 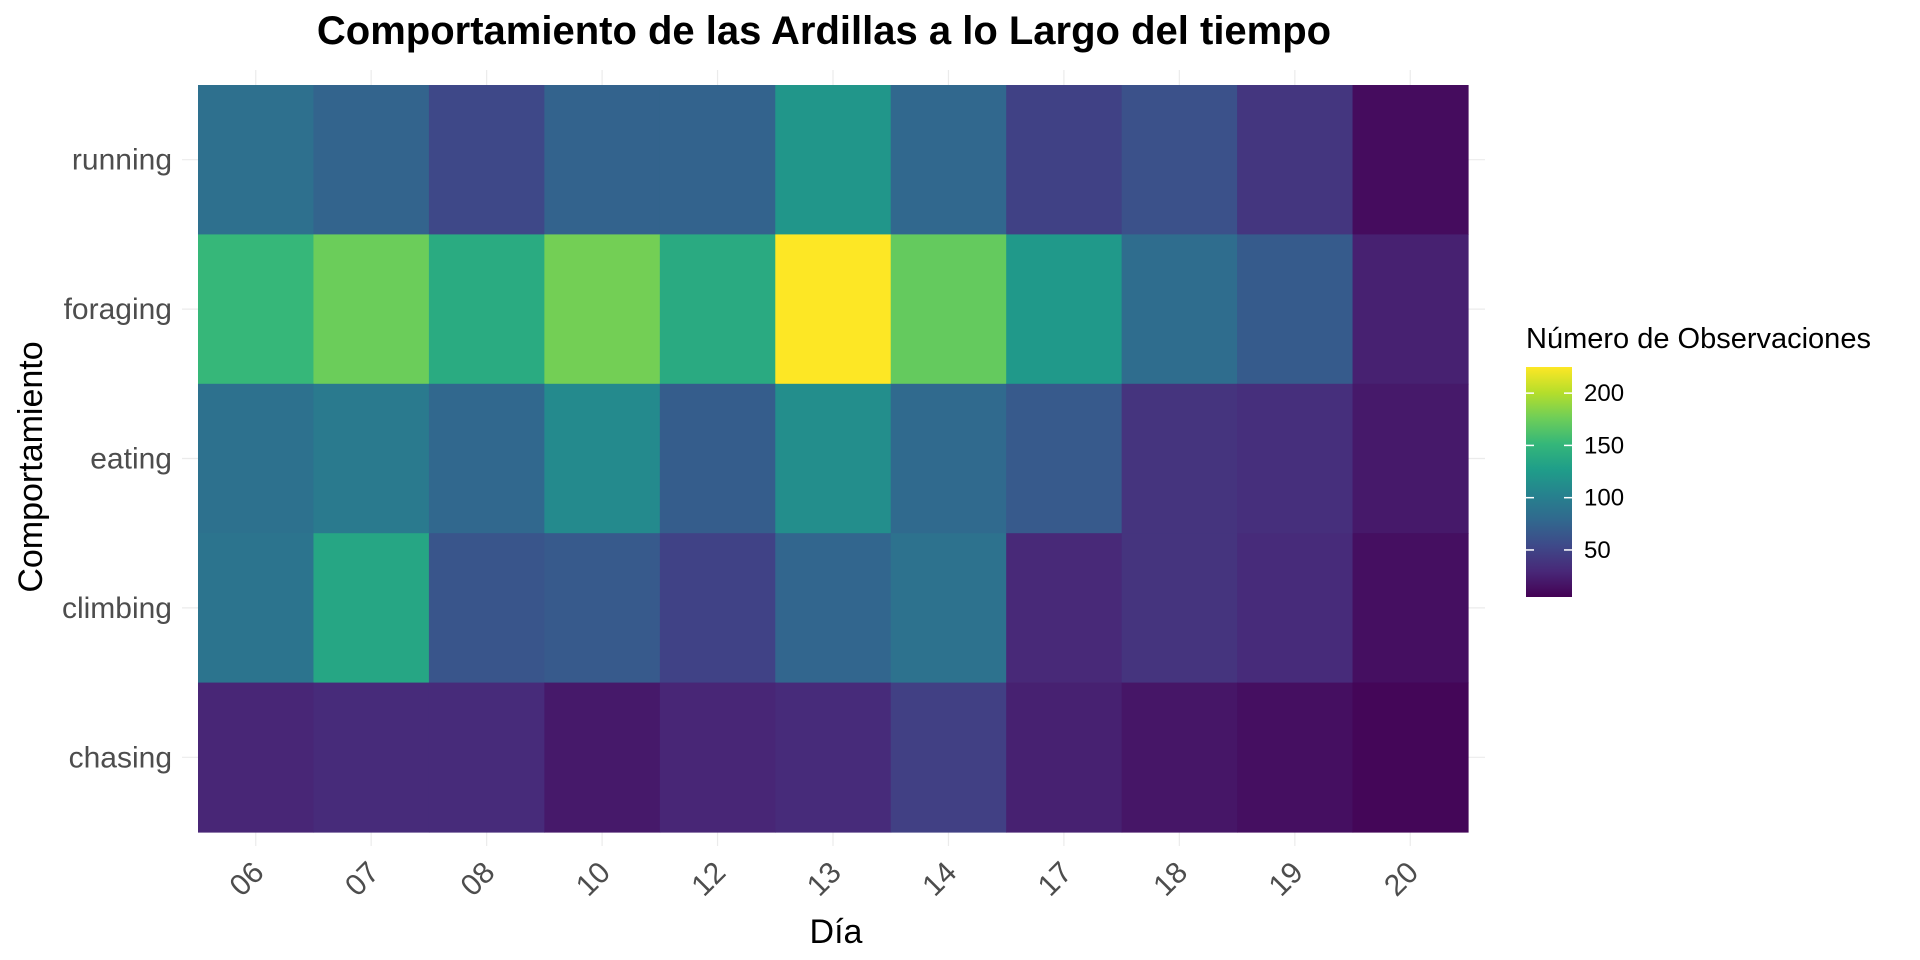 I want to click on x-tick-label: 13, so click(x=824, y=879).